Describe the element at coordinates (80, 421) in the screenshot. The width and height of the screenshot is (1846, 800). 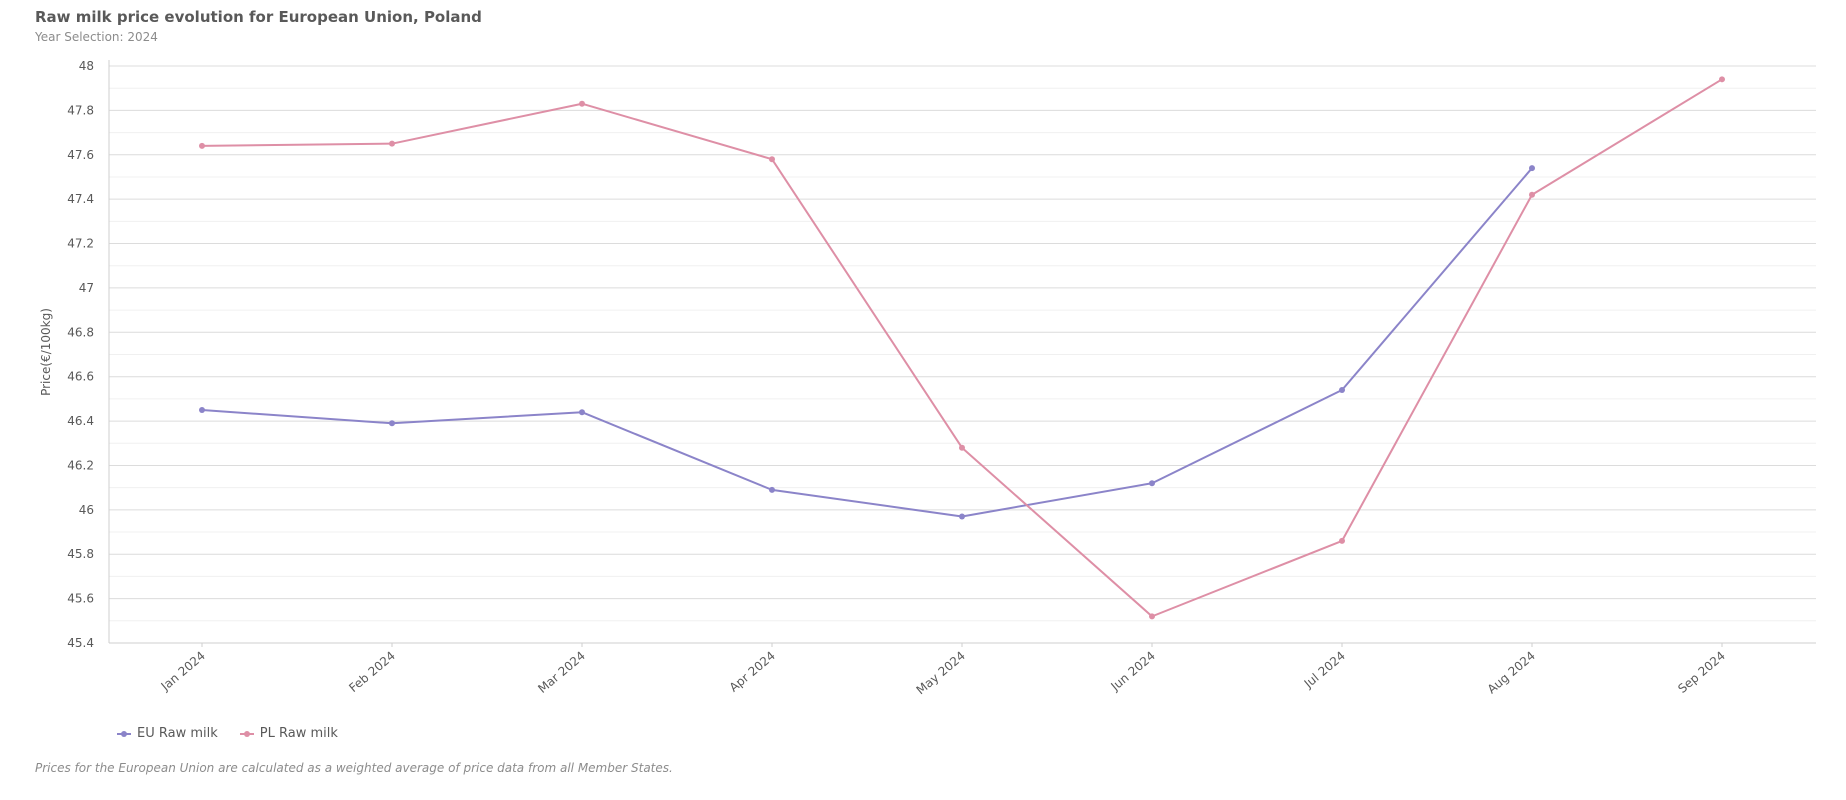
I see `y-tick-label: 46.4` at that location.